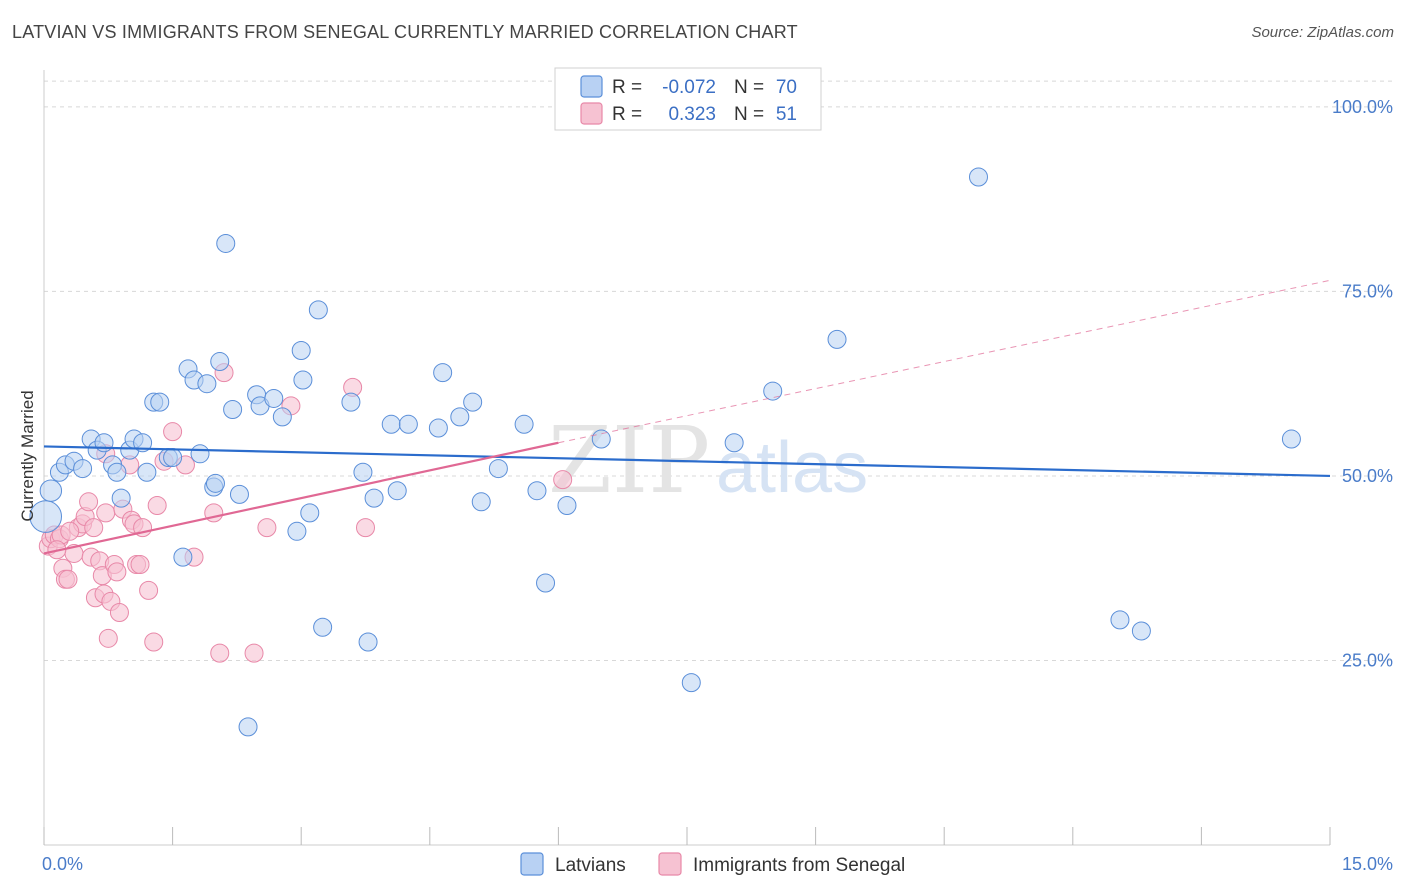 The width and height of the screenshot is (1406, 892). Describe the element at coordinates (1367, 476) in the screenshot. I see `y-tick-label-1: 50.0%` at that location.